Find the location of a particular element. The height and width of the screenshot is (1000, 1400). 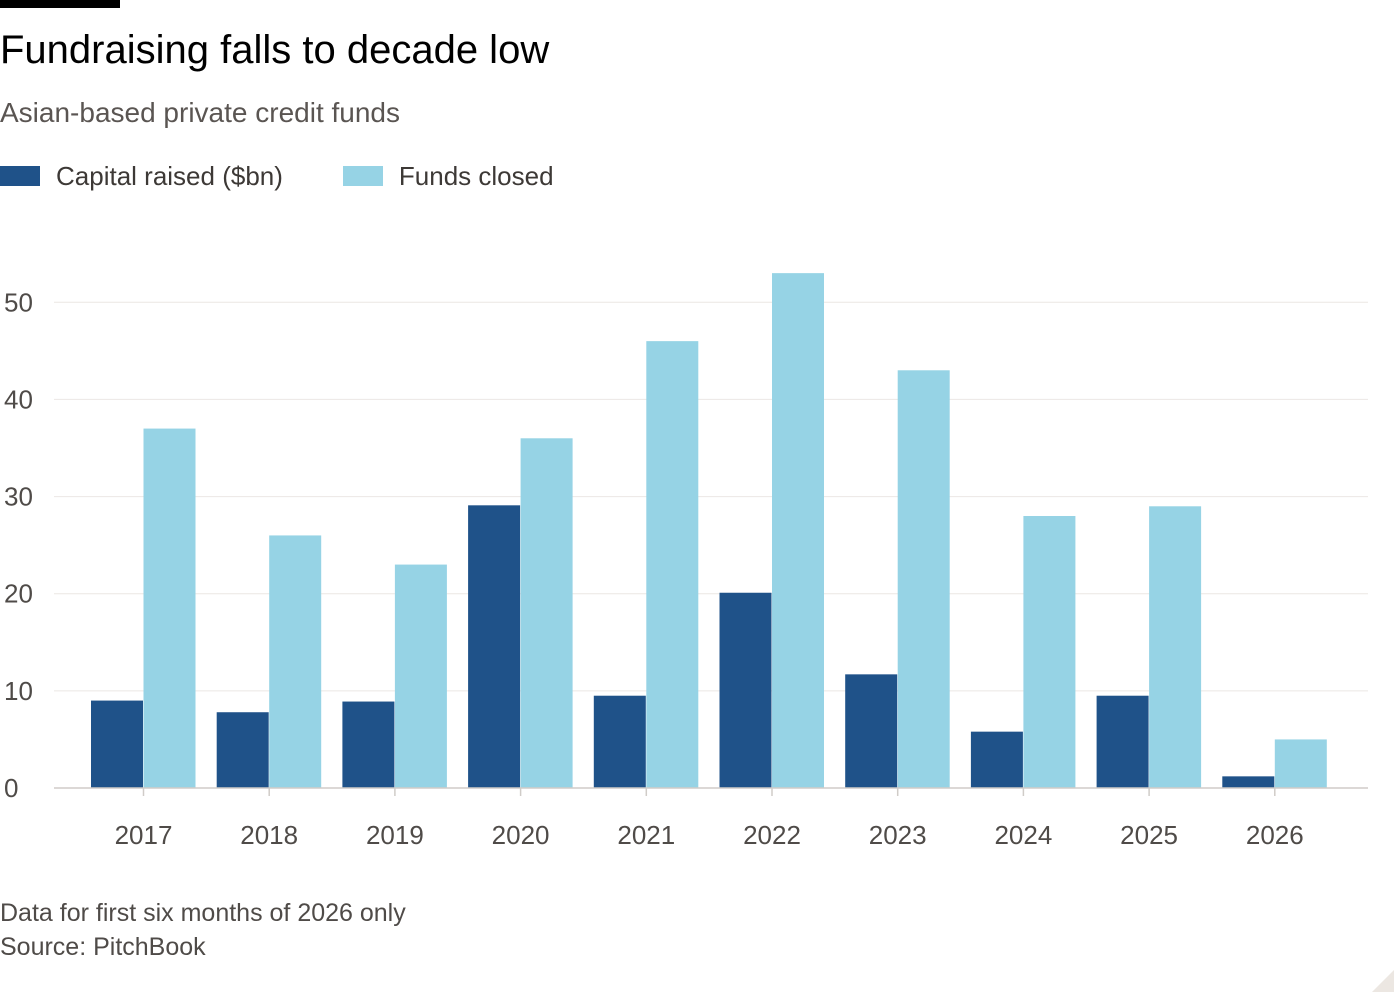

brand-bar is located at coordinates (60, 4).